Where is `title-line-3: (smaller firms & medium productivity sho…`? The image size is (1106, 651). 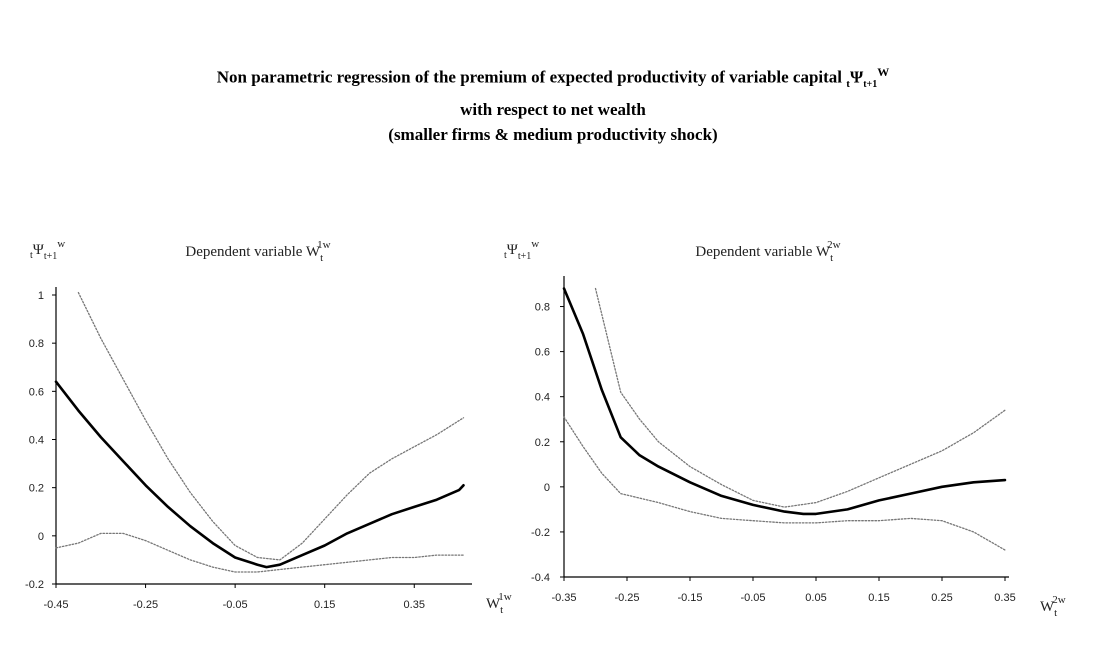 title-line-3: (smaller firms & medium productivity sho… is located at coordinates (553, 135).